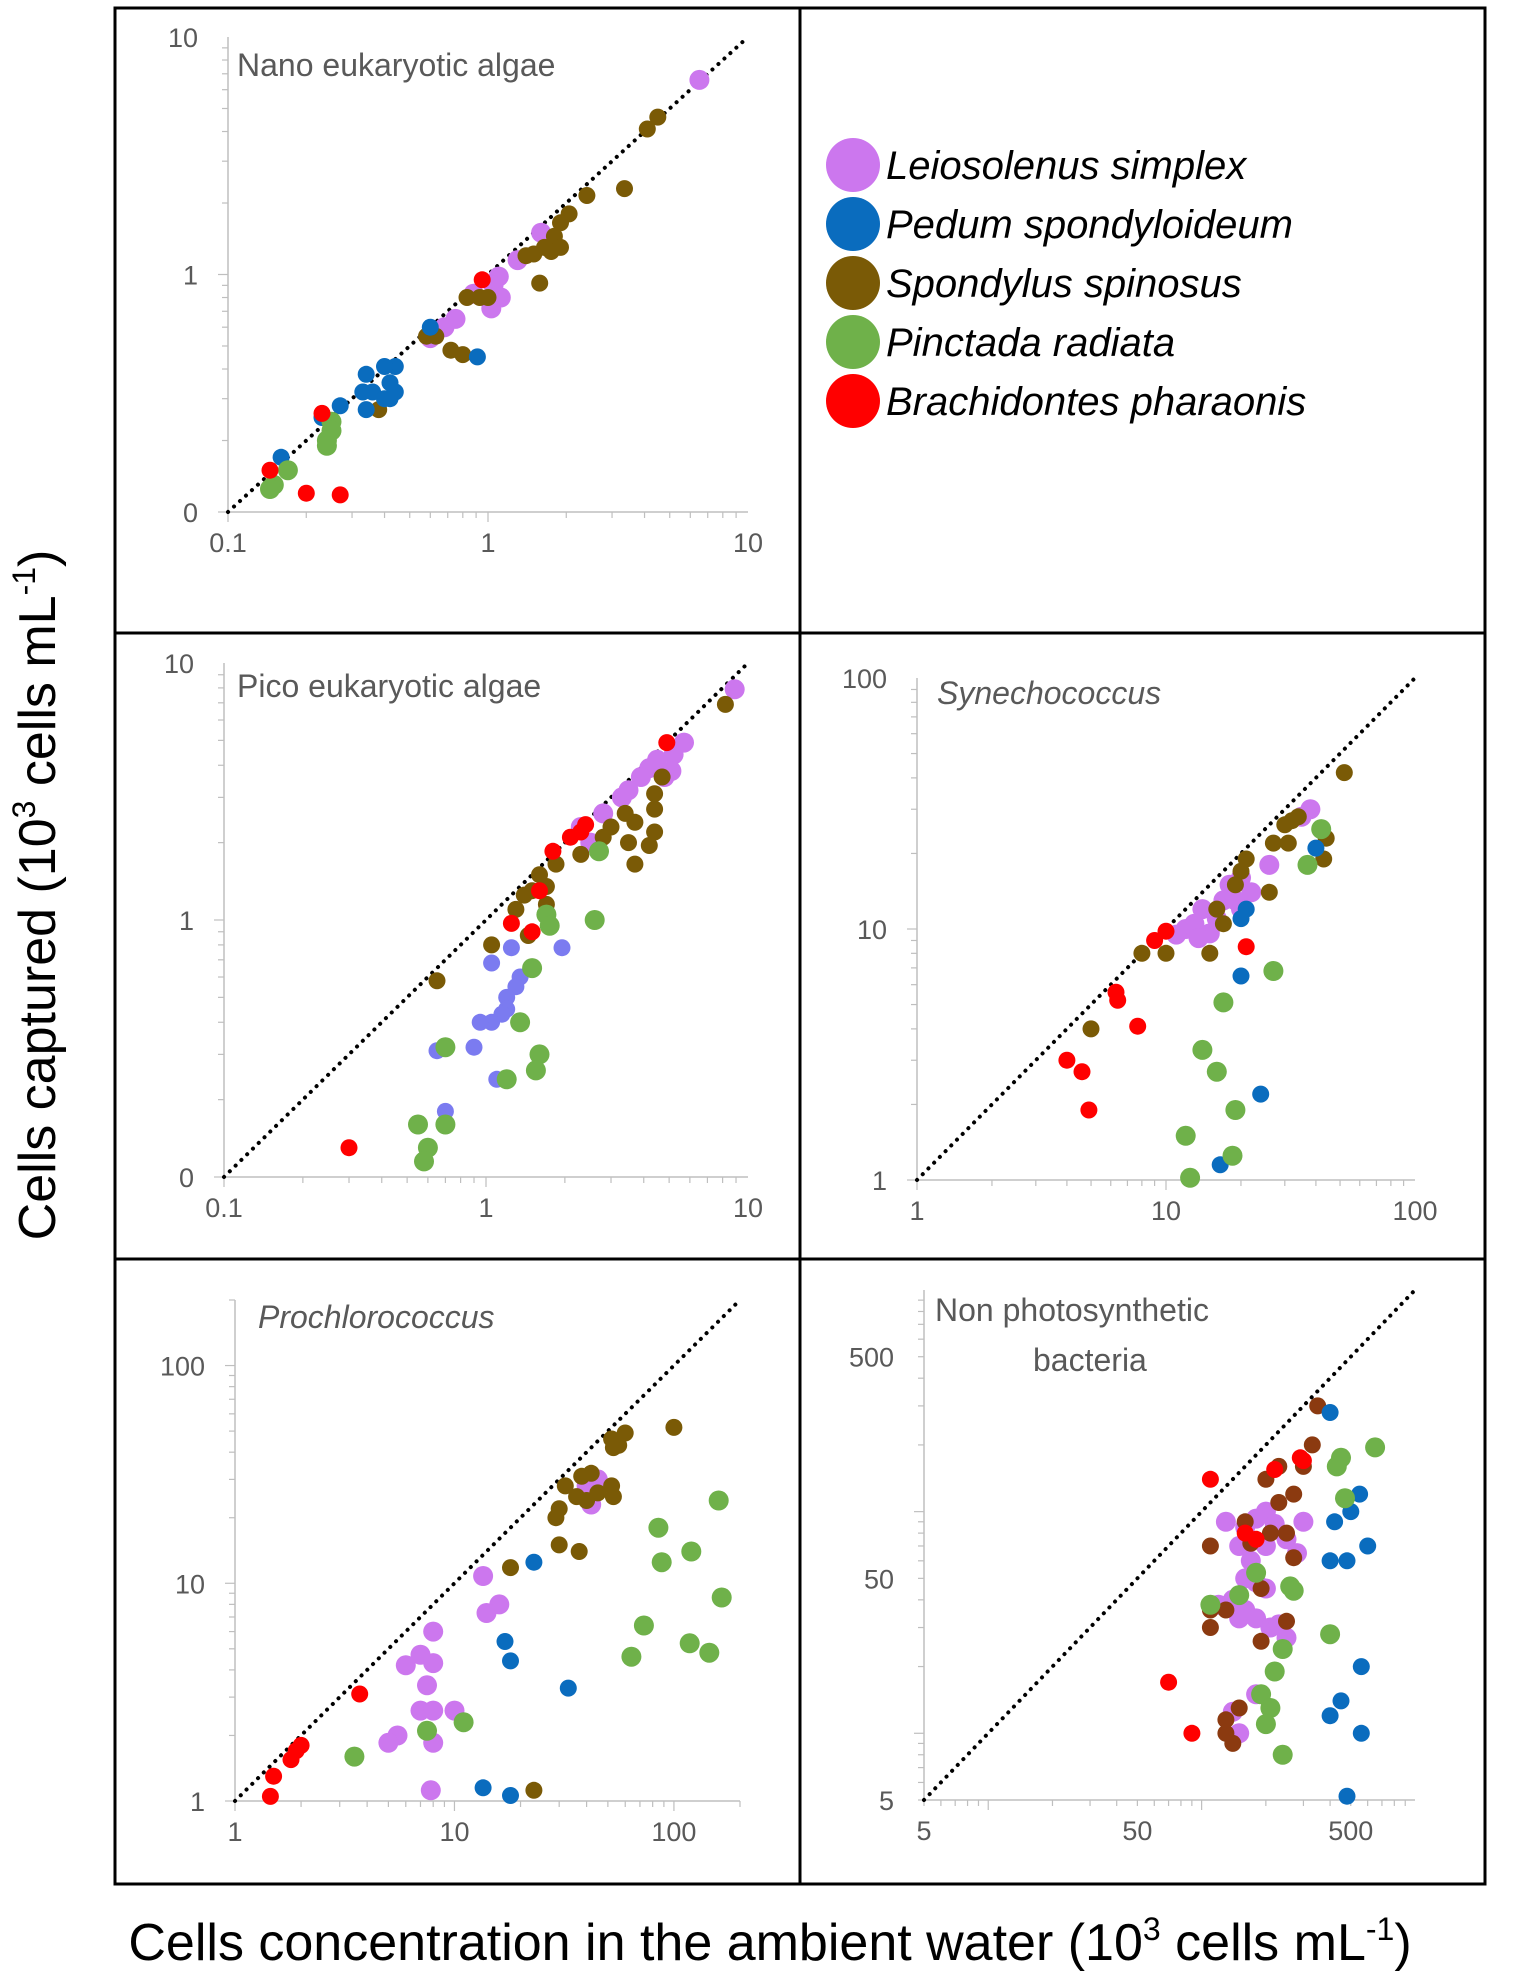 The height and width of the screenshot is (1980, 1524). Describe the element at coordinates (1034, 283) in the screenshot. I see `legend-item-spondylus-spinosus: Spondylus spinosus` at that location.